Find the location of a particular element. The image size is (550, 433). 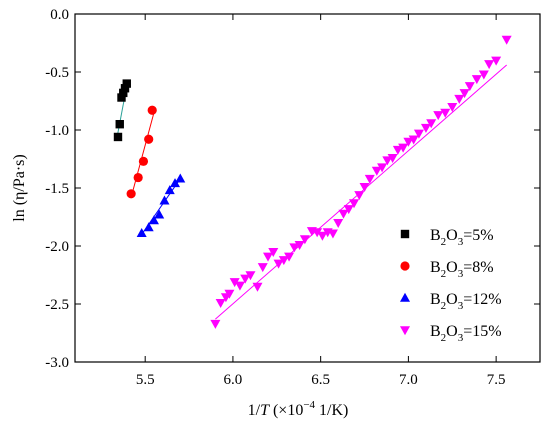

x-axis-title-exponent: −4 is located at coordinates (309, 405).